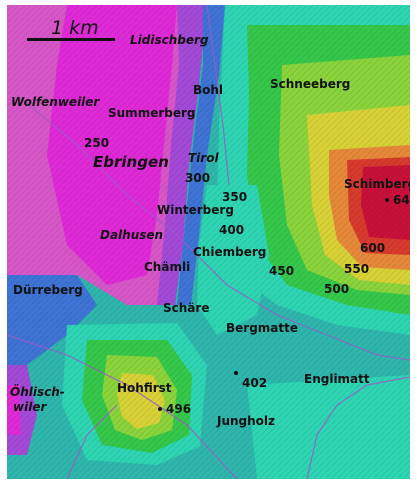 The width and height of the screenshot is (417, 484). Describe the element at coordinates (55, 102) in the screenshot. I see `place-wolfenweiler: Wolfenweiler` at that location.